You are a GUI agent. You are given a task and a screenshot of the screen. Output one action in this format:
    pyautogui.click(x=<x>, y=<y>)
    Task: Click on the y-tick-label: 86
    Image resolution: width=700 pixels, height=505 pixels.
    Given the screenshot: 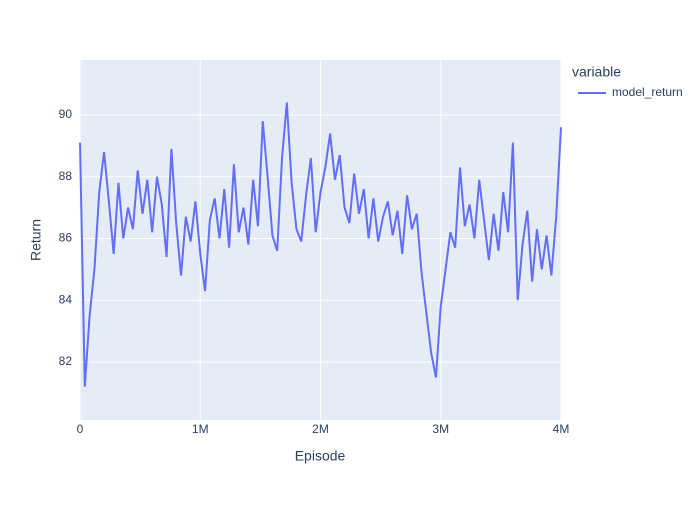 What is the action you would take?
    pyautogui.click(x=66, y=238)
    